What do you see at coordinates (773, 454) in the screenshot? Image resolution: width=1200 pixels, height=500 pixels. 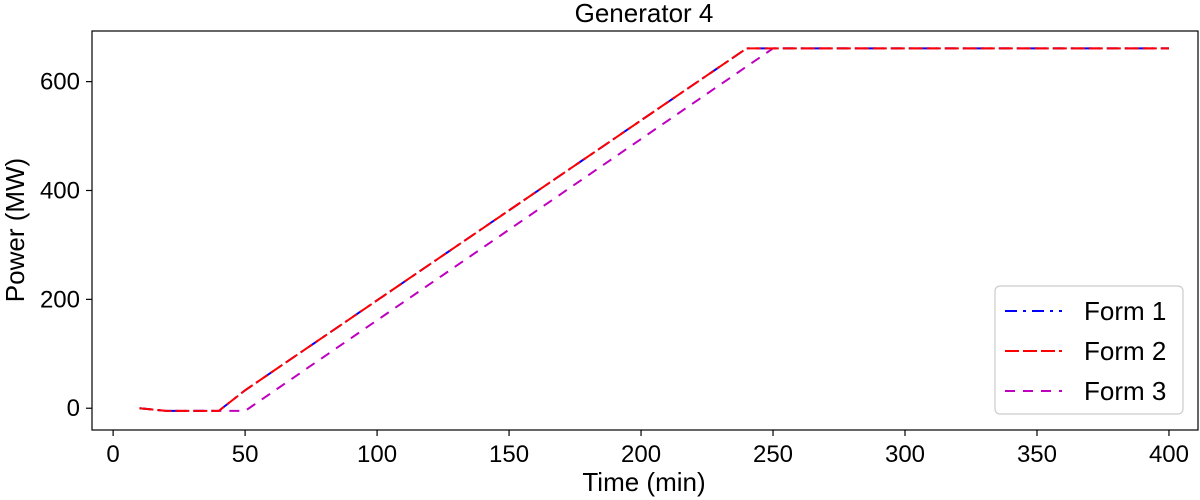 I see `x-tick-label: 250` at bounding box center [773, 454].